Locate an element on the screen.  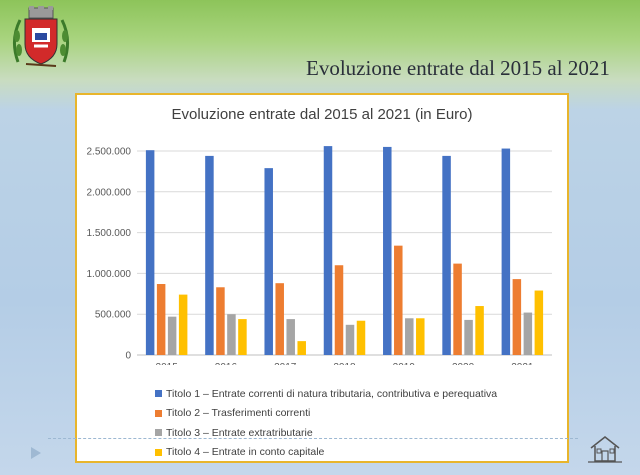
x-tick-label: 2021 is located at coordinates (522, 363).